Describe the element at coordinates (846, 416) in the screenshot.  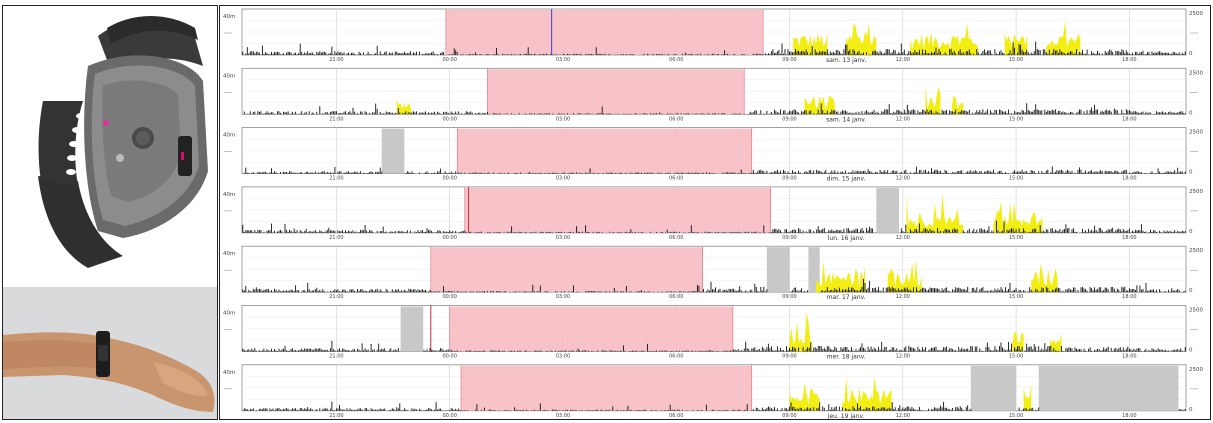
I see `day-label: jeu. 19 janv.` at that location.